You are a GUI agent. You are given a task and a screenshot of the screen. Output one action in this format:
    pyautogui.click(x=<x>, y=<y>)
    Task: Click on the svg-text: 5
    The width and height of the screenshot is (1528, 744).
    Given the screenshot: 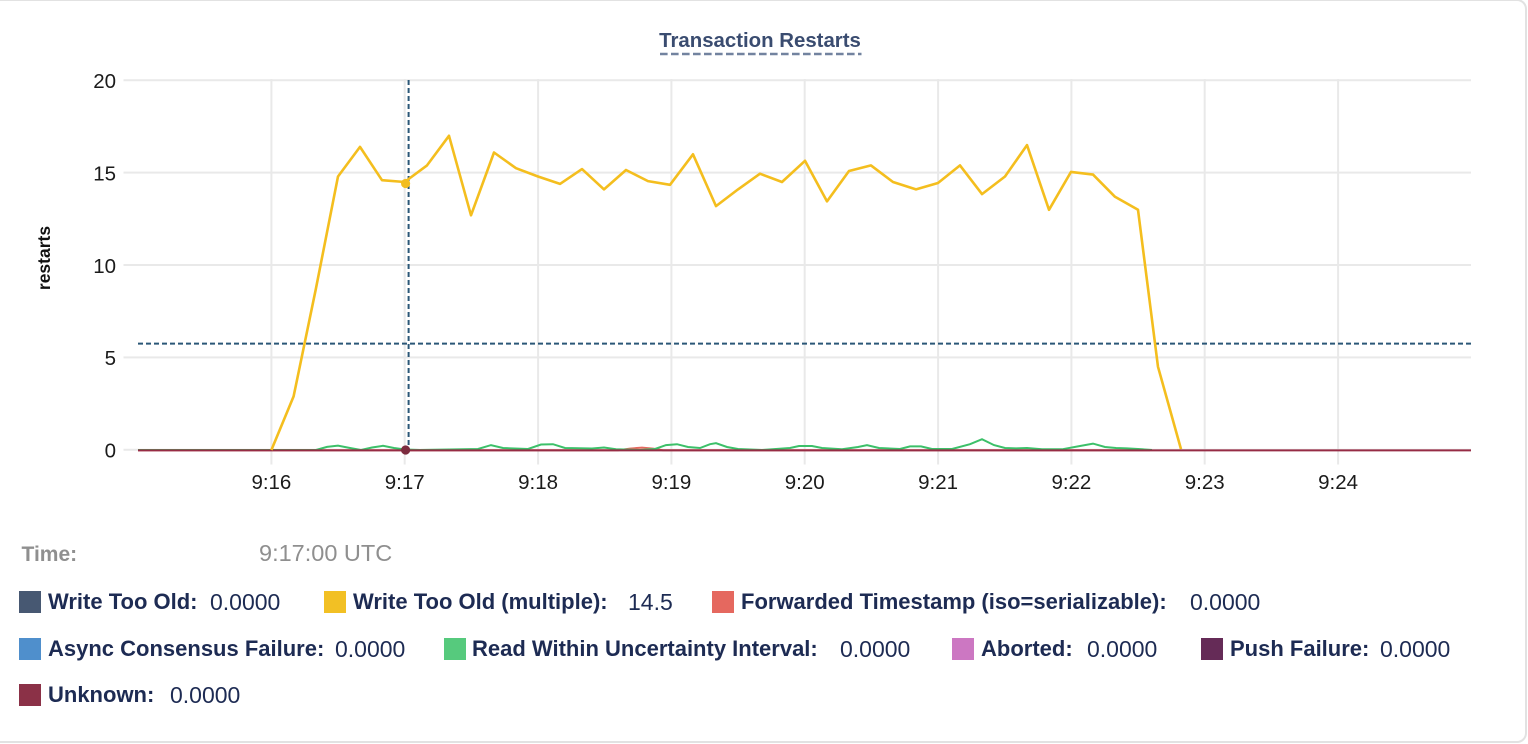 What is the action you would take?
    pyautogui.click(x=110, y=358)
    